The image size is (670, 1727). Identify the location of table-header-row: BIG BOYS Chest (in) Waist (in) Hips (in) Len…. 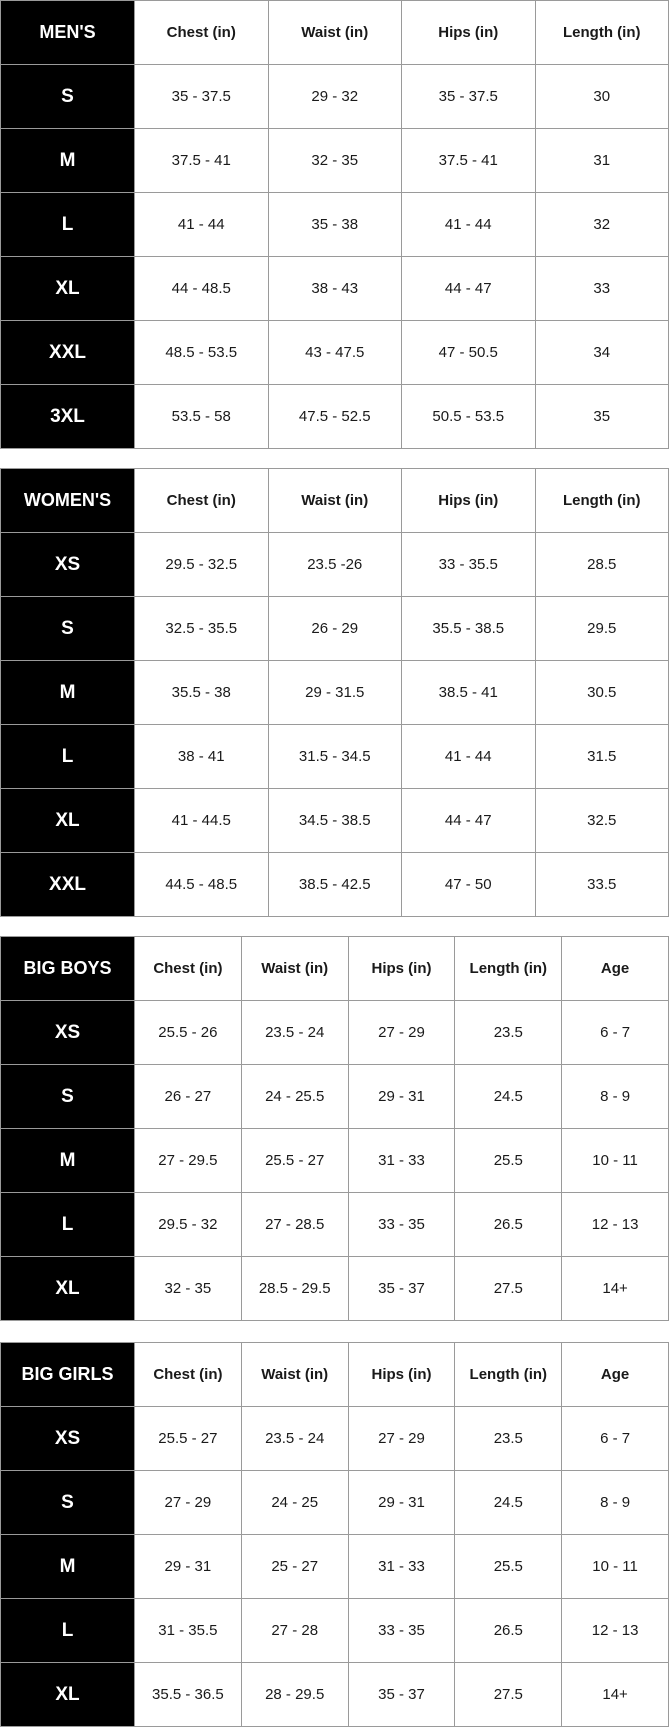
(334, 968).